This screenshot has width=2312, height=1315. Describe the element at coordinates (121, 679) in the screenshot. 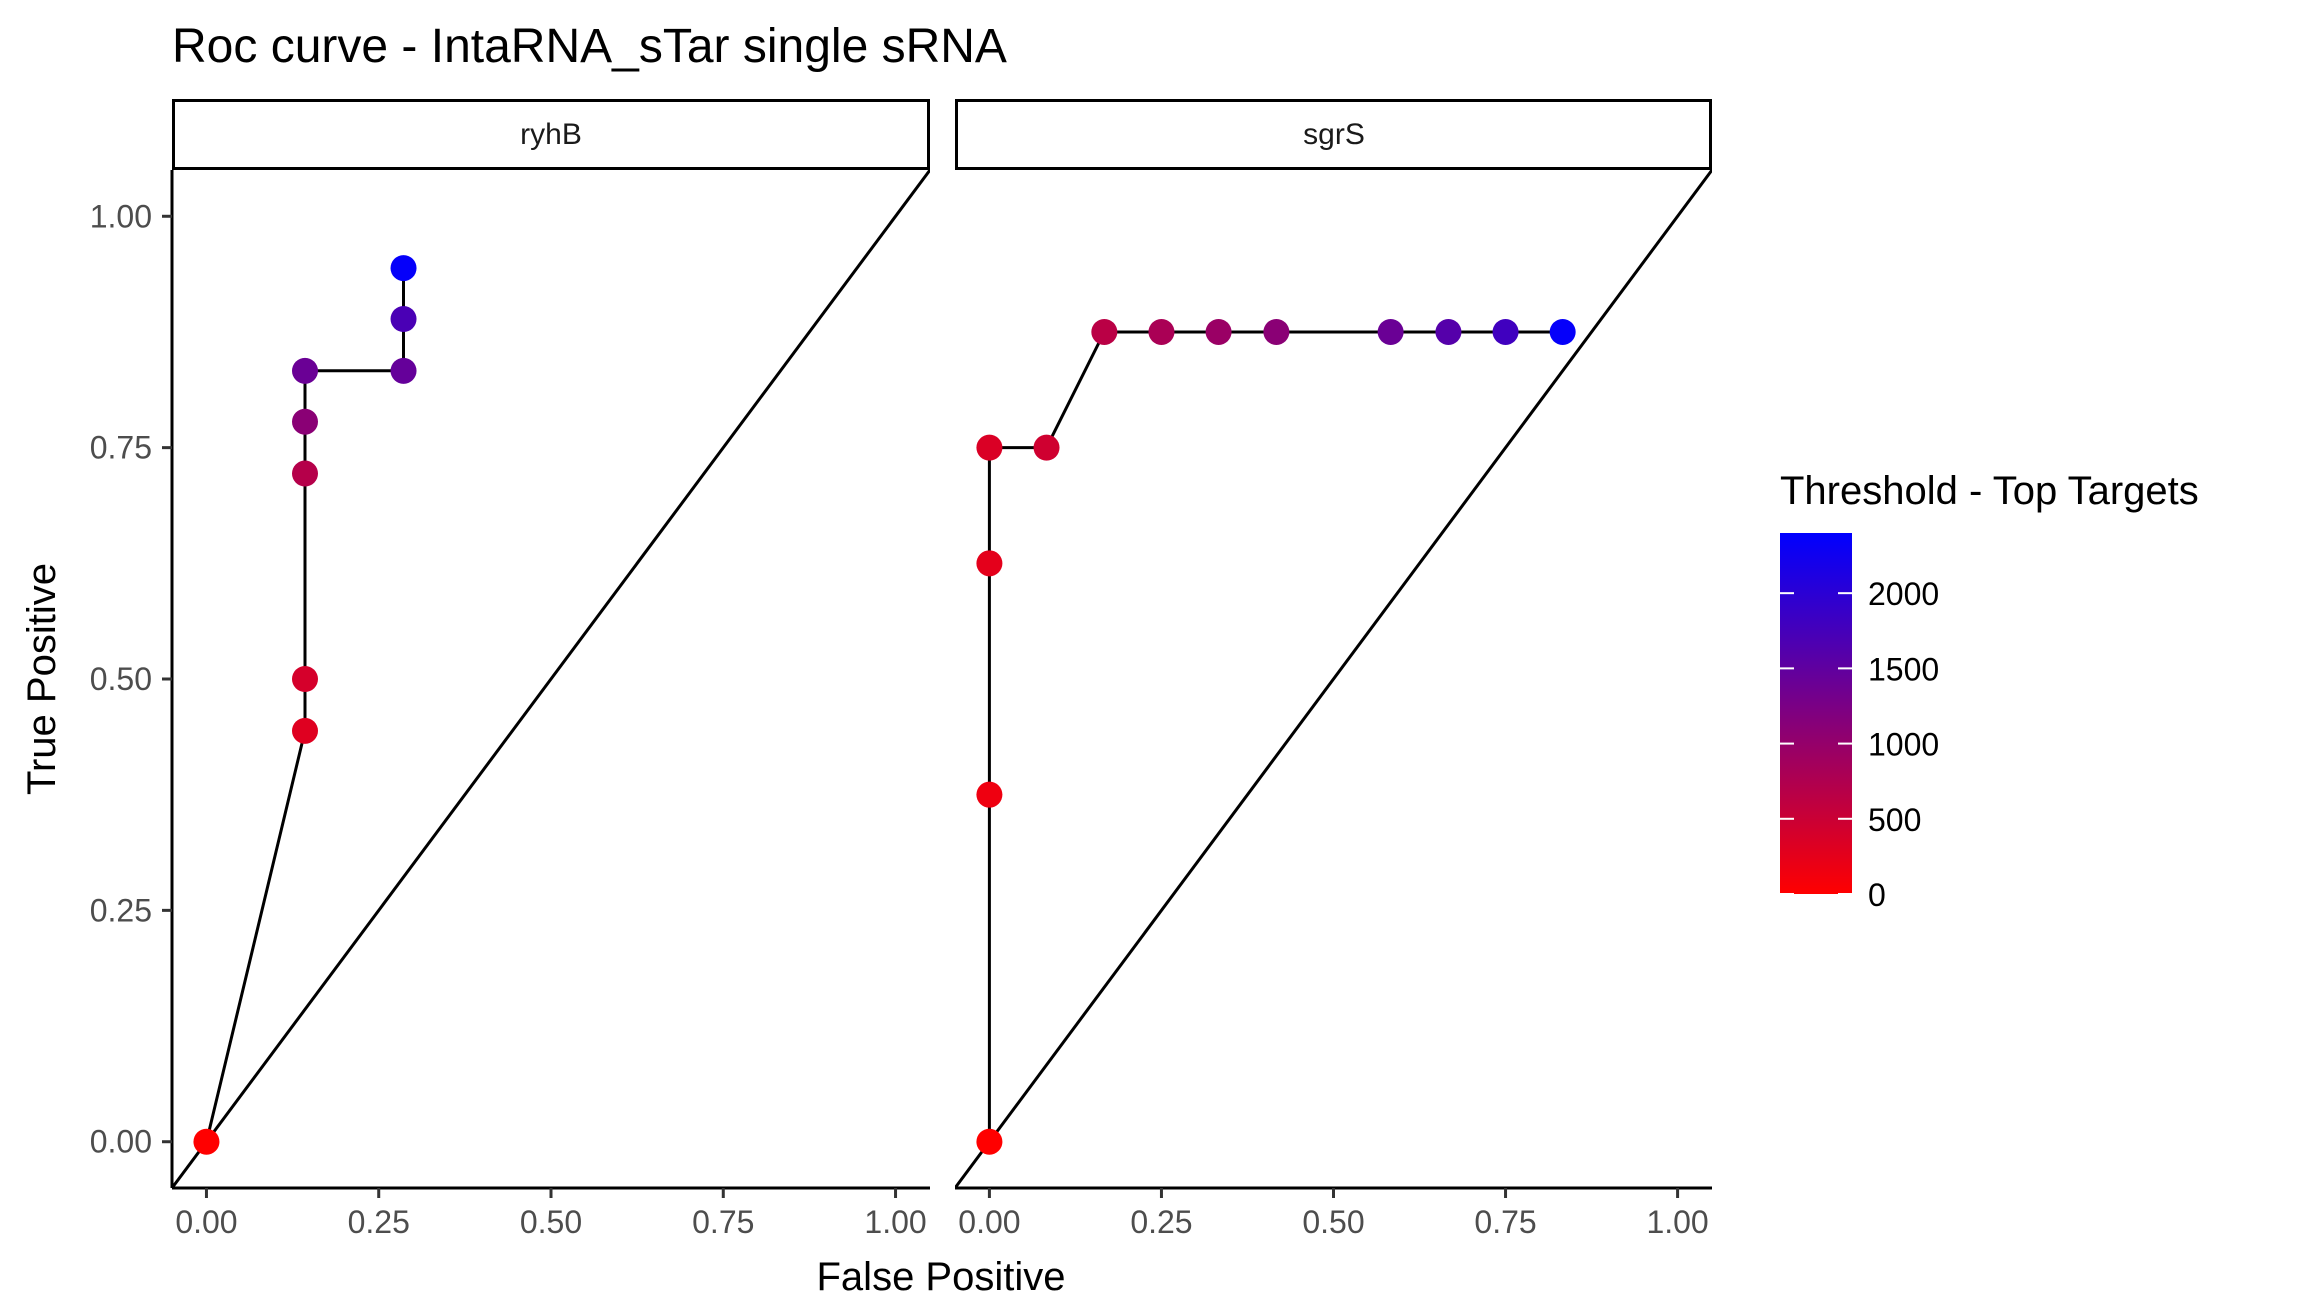

I see `y-tick-label-2: 0.50` at that location.